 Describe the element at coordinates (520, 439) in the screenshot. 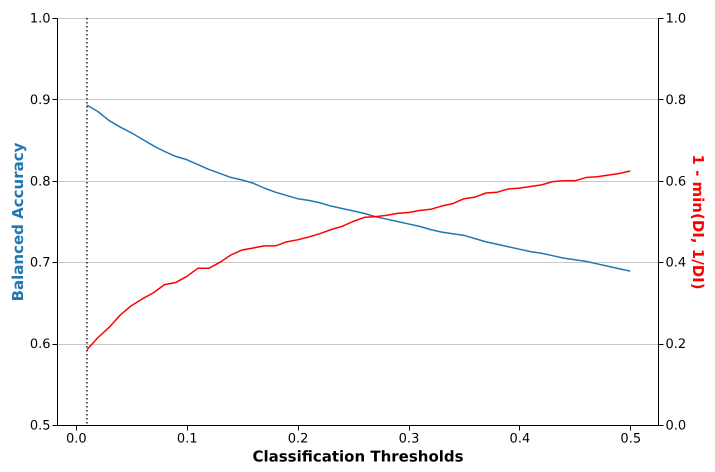

I see `x-tick-label: 0.4` at that location.